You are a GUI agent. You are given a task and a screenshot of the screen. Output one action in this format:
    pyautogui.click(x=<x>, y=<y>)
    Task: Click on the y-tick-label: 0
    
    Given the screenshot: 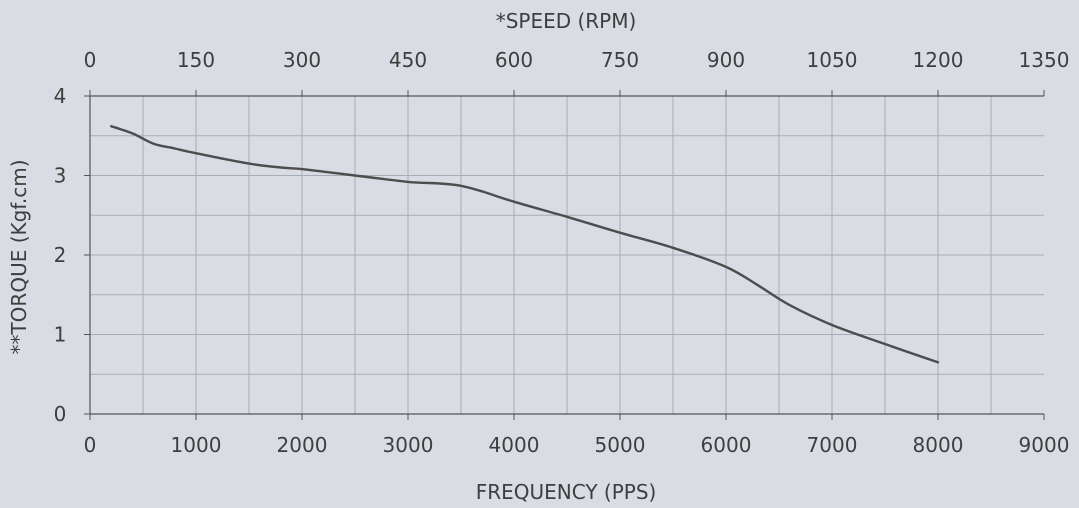 What is the action you would take?
    pyautogui.click(x=60, y=414)
    